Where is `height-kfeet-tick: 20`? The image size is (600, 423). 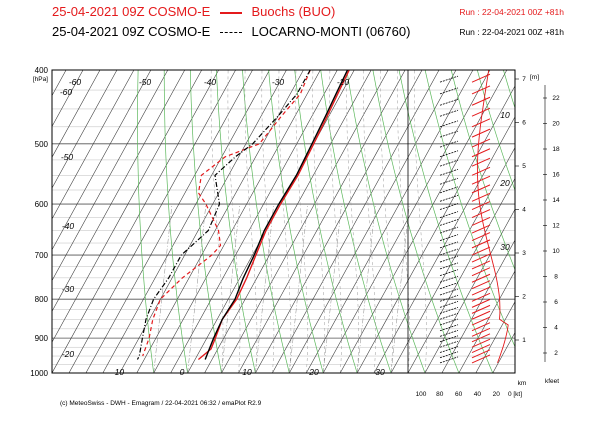
height-kfeet-tick: 20 is located at coordinates (556, 124).